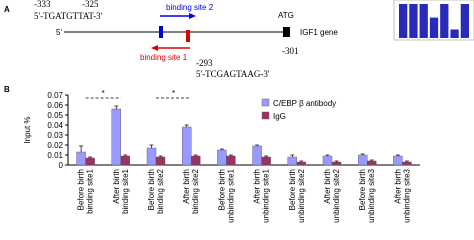 The image size is (474, 240). I want to click on x-tick-label: Before birthunbinding site3, so click(367, 195).